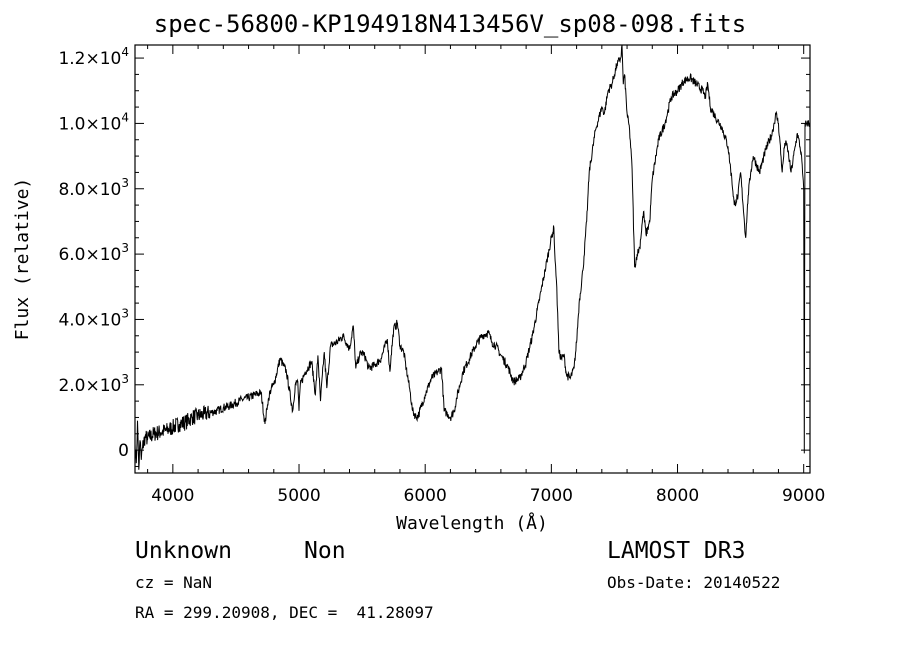 The image size is (900, 649). I want to click on y-tick-label: 4.0×10³, so click(93, 318).